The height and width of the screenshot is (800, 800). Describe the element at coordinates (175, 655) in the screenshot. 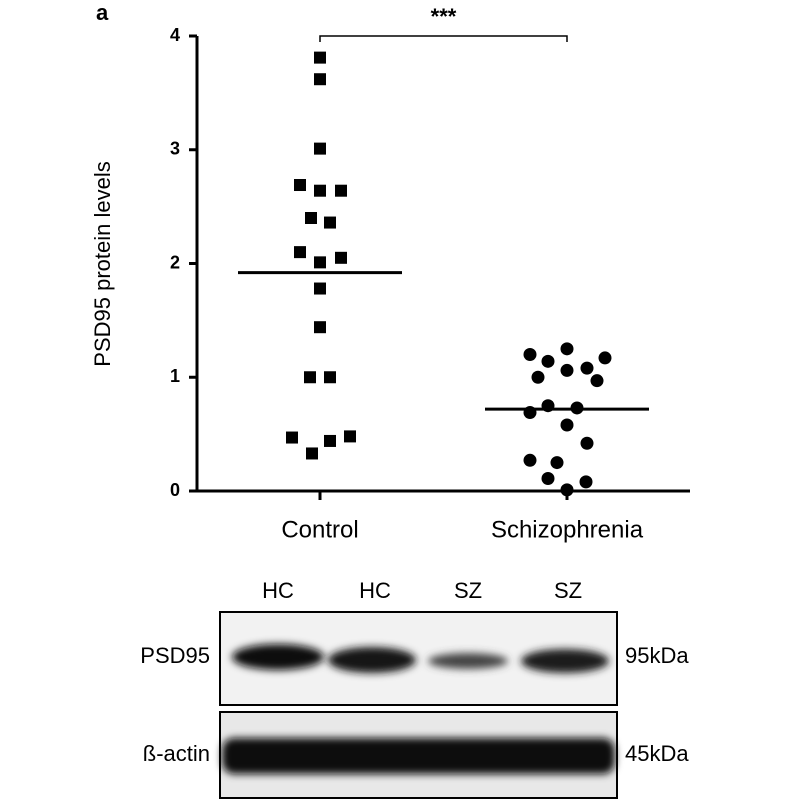

I see `row-label: PSD95` at that location.